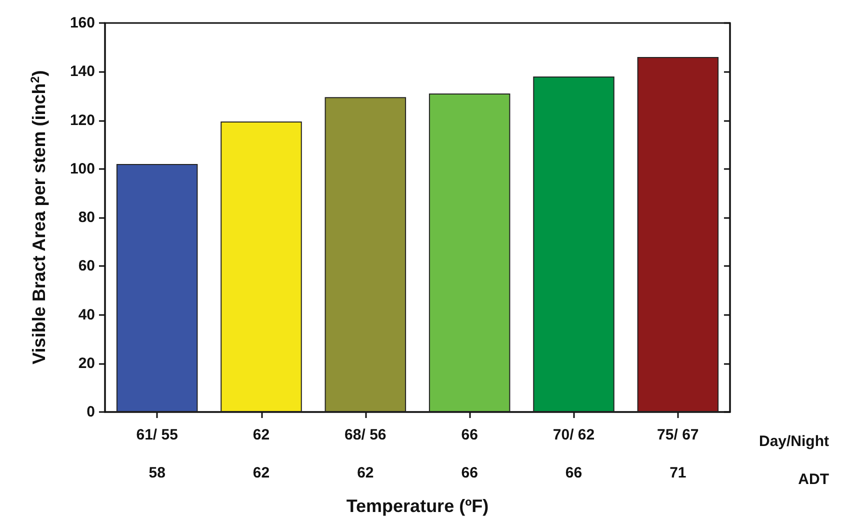 This screenshot has height=532, width=847. Describe the element at coordinates (82, 120) in the screenshot. I see `y-tick-label: 120` at that location.